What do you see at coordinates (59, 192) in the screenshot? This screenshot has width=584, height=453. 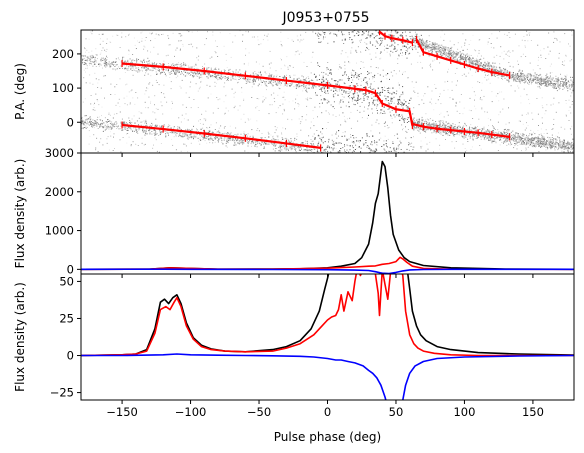 I see `y-tick-label: 2000` at bounding box center [59, 192].